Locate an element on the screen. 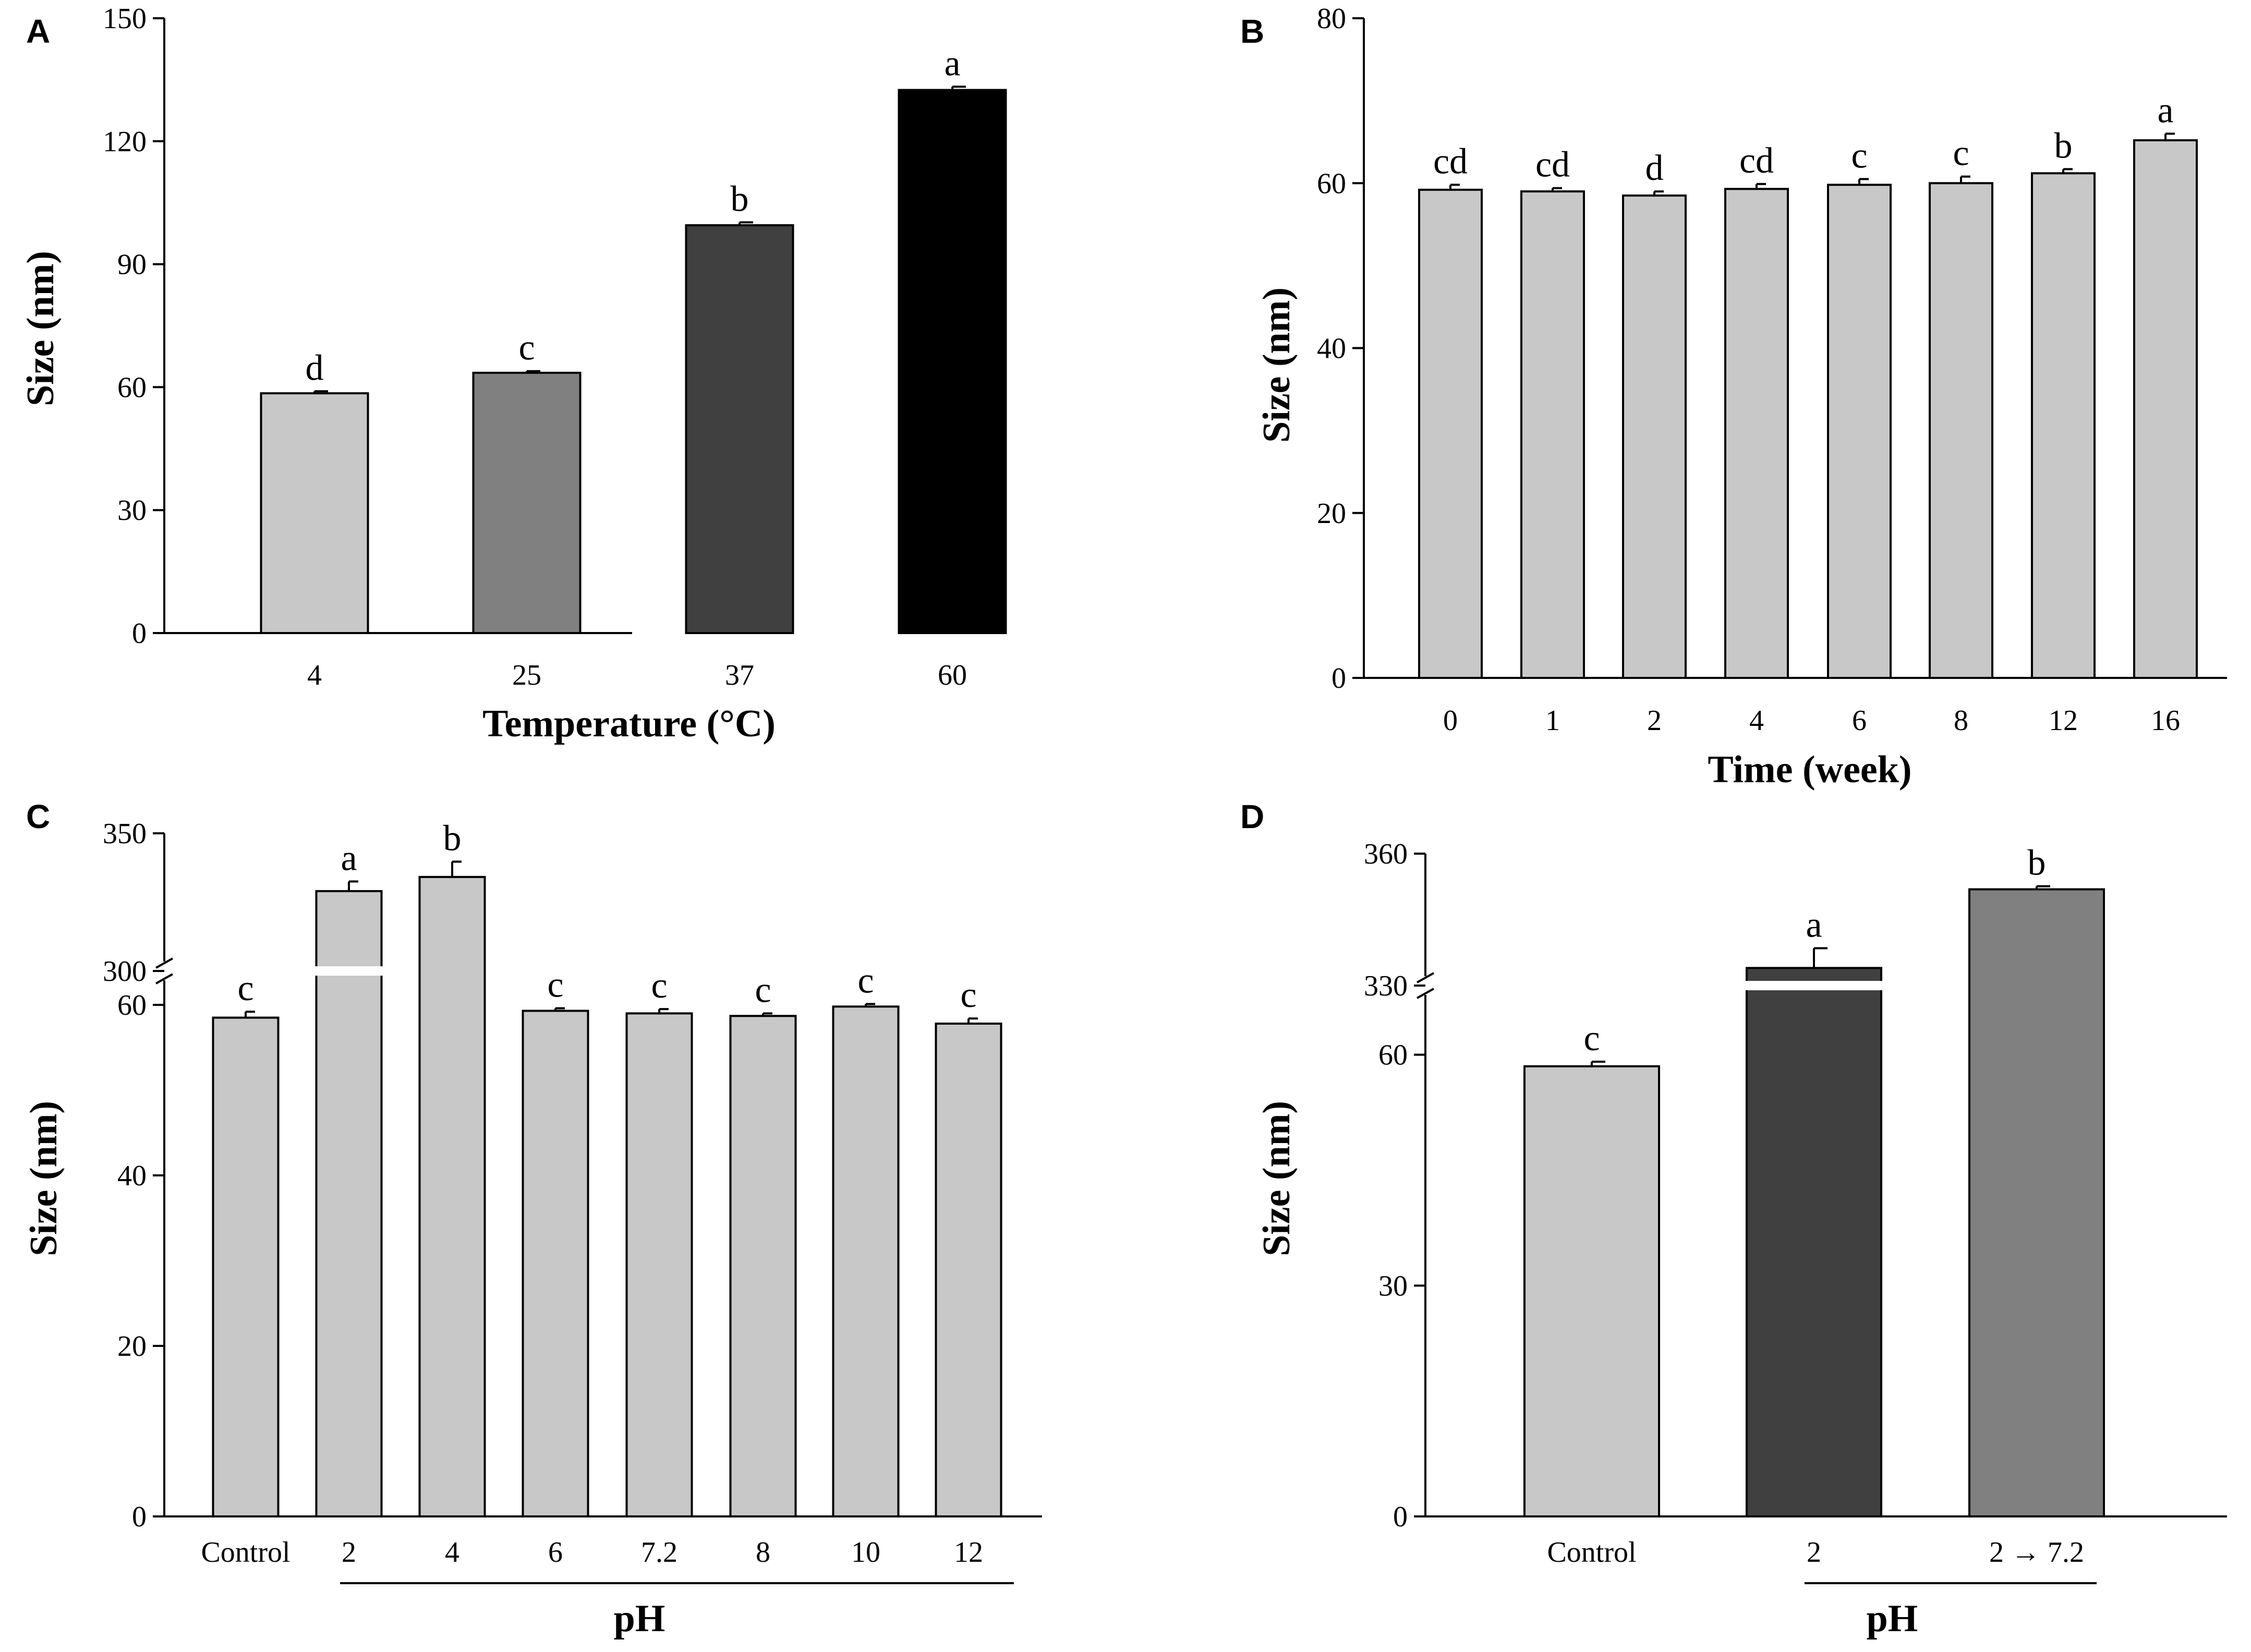 This screenshot has height=1652, width=2251. x-tick-label: 2 → 7.2 is located at coordinates (2036, 1553).